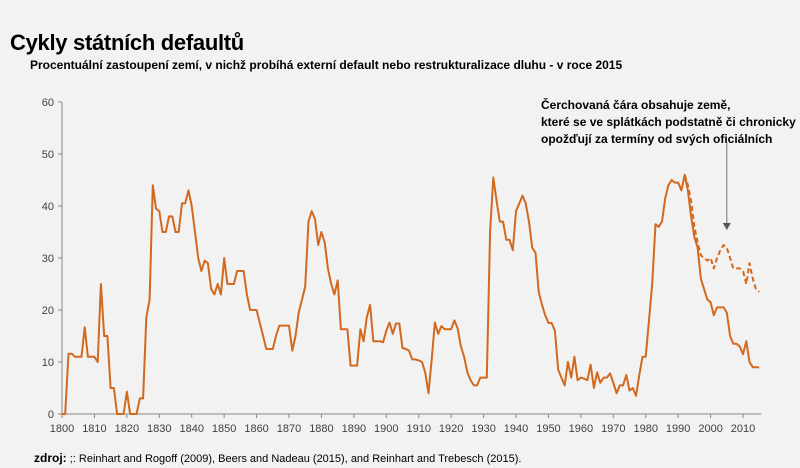 This screenshot has height=468, width=800. Describe the element at coordinates (48, 155) in the screenshot. I see `y-tick-label: 50` at that location.